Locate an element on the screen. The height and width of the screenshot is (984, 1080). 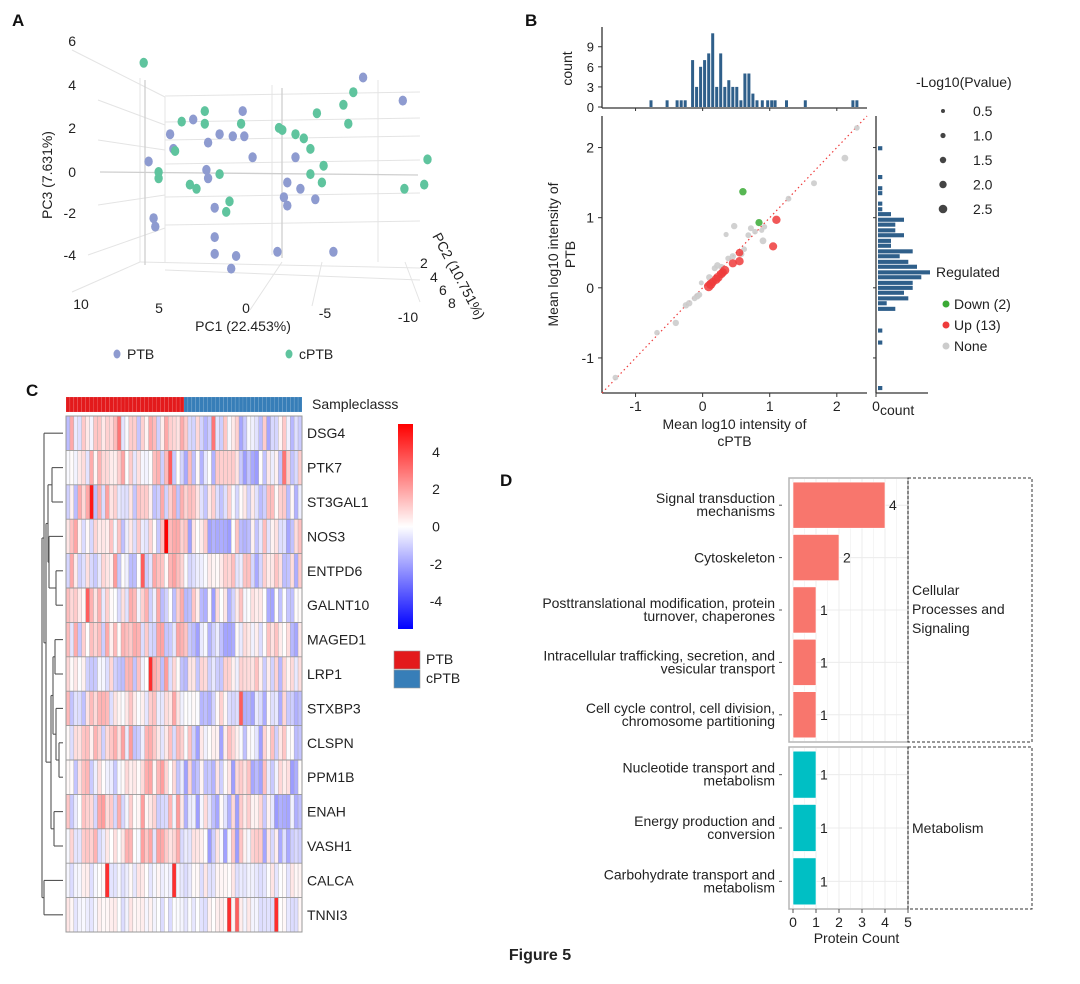
scatter-point-up is located at coordinates (732, 263).